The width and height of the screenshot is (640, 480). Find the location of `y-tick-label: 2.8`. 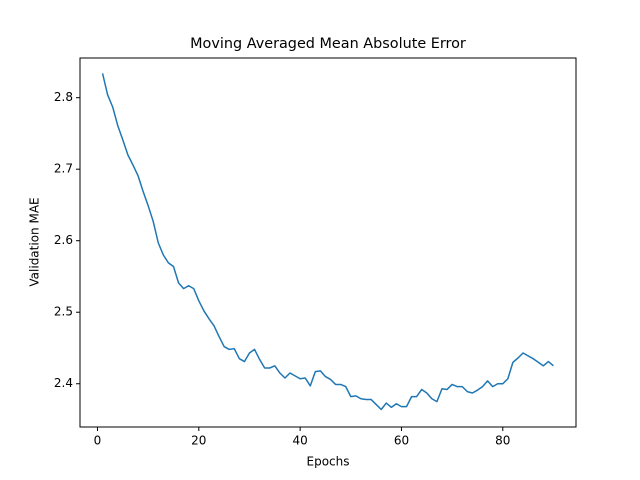

y-tick-label: 2.8 is located at coordinates (63, 97).